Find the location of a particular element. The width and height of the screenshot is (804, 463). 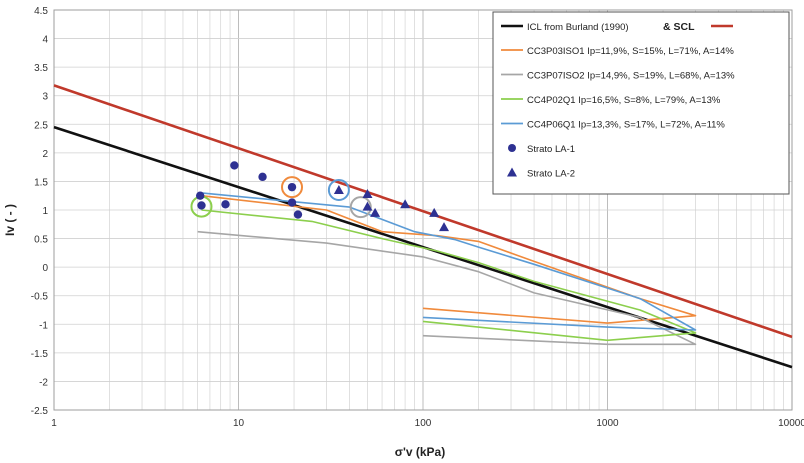

x-tick-label: 10 is located at coordinates (239, 423).